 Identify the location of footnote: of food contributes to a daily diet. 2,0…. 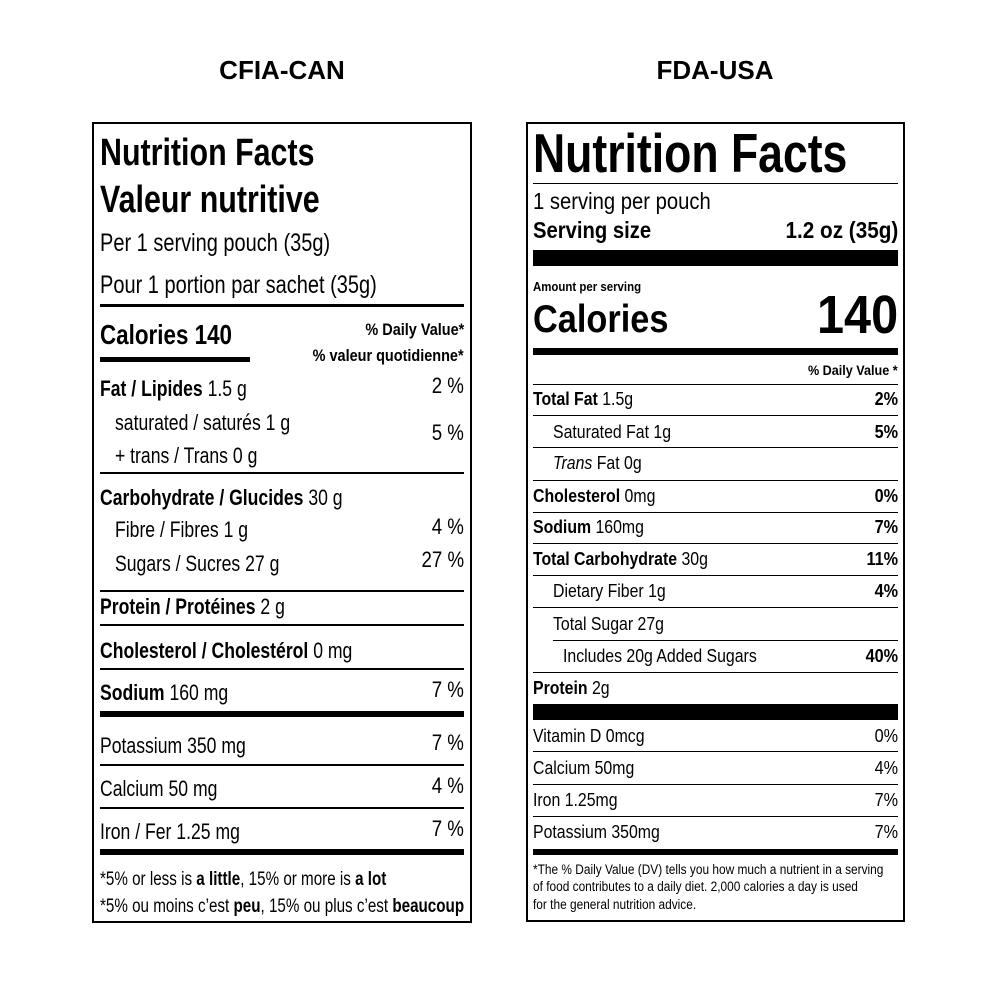
(695, 886).